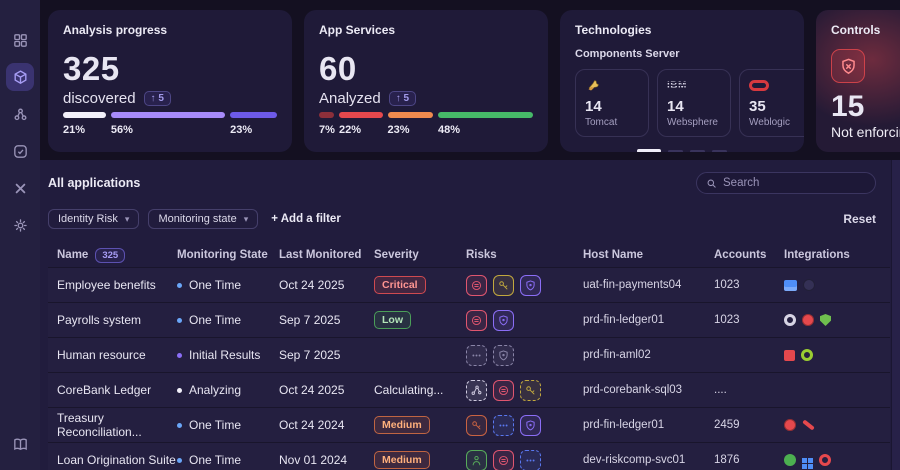 The height and width of the screenshot is (470, 900). I want to click on add-filter-button: + Add a filter, so click(306, 219).